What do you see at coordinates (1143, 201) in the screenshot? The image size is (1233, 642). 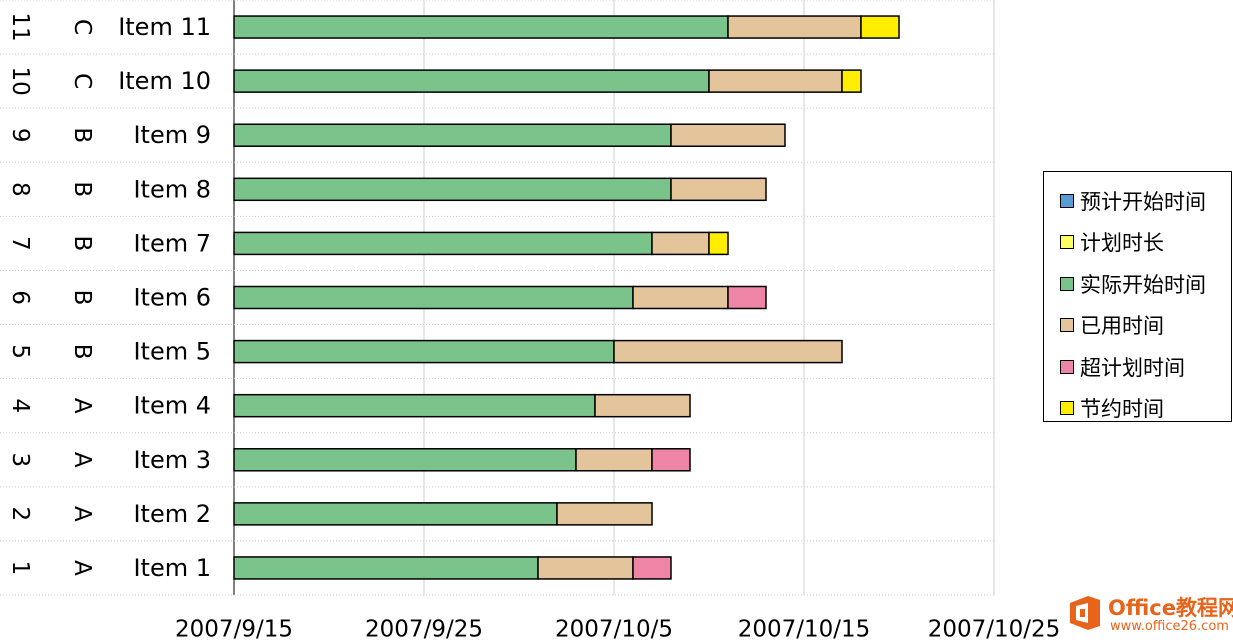 I see `legend-label: 预计开始时间` at bounding box center [1143, 201].